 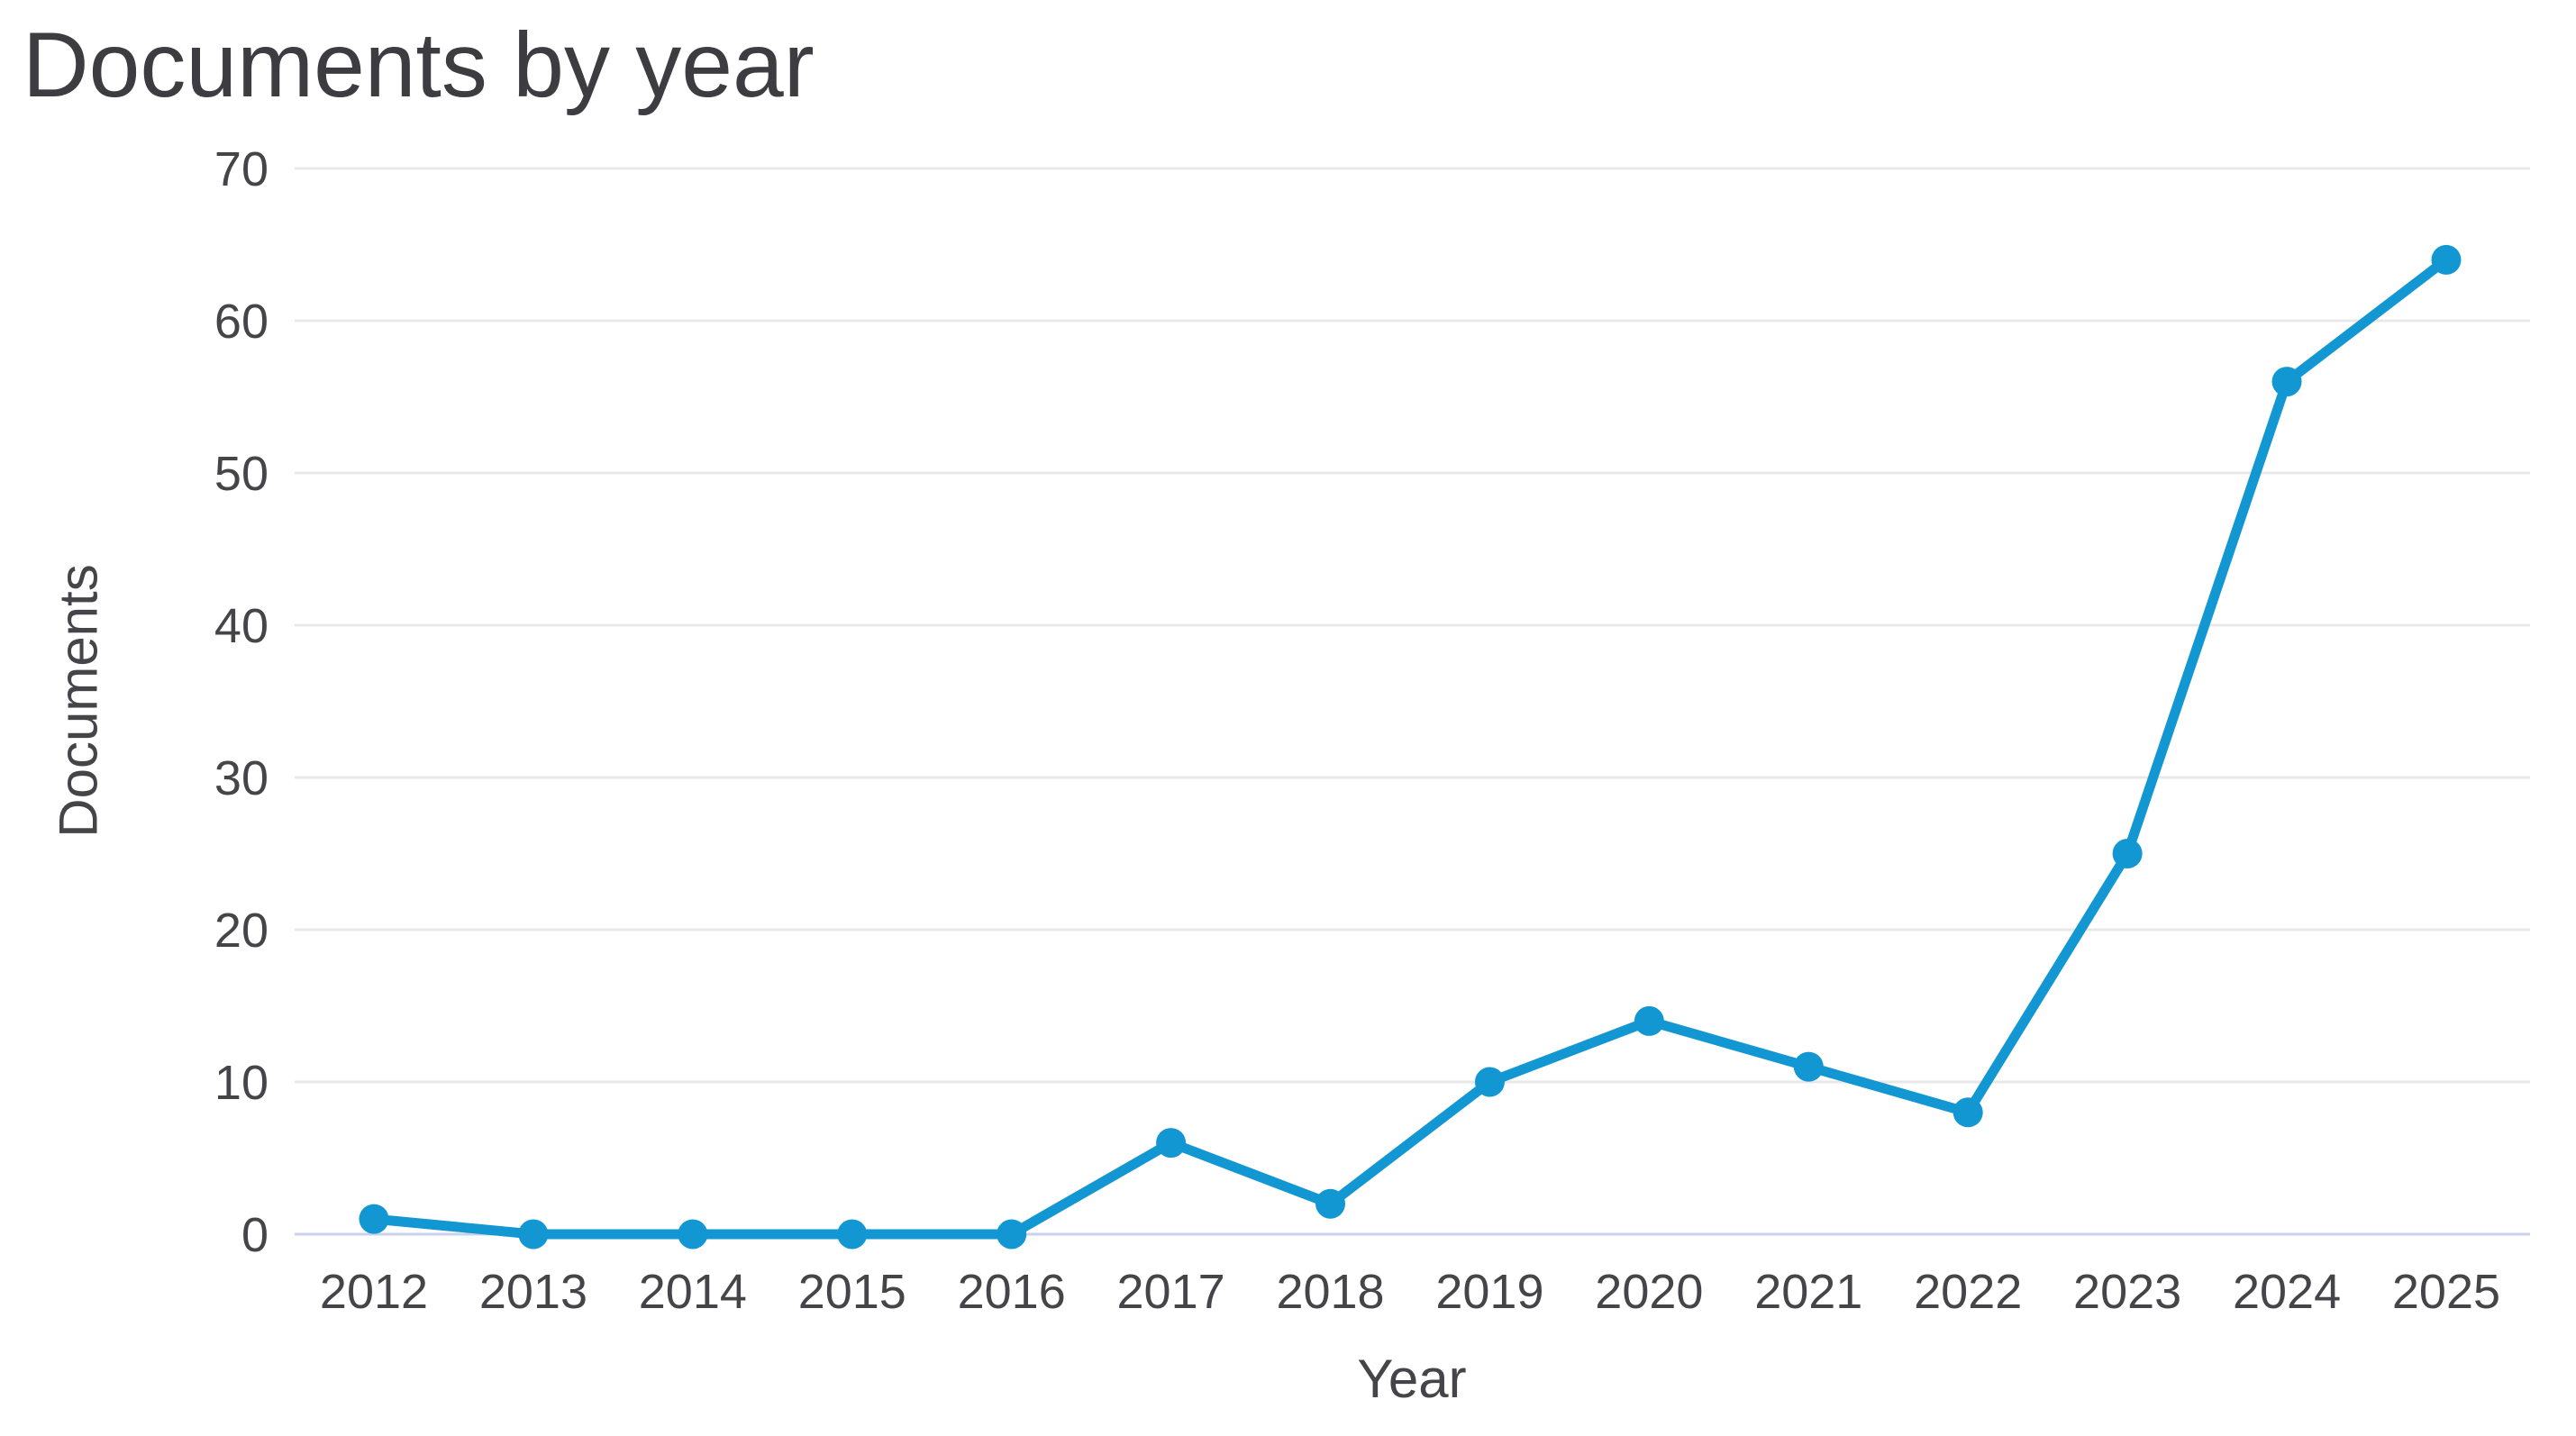 I want to click on data-point-2021: 2021: 11, so click(x=1808, y=1066).